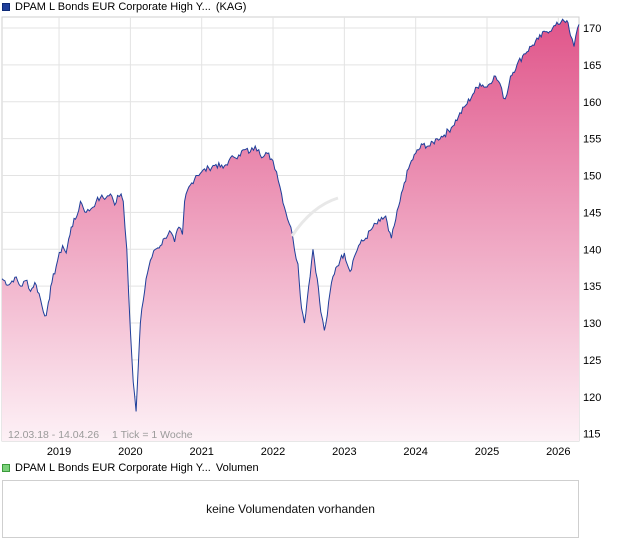 Image resolution: width=620 pixels, height=546 pixels. Describe the element at coordinates (6, 468) in the screenshot. I see `volume-legend-swatch` at that location.